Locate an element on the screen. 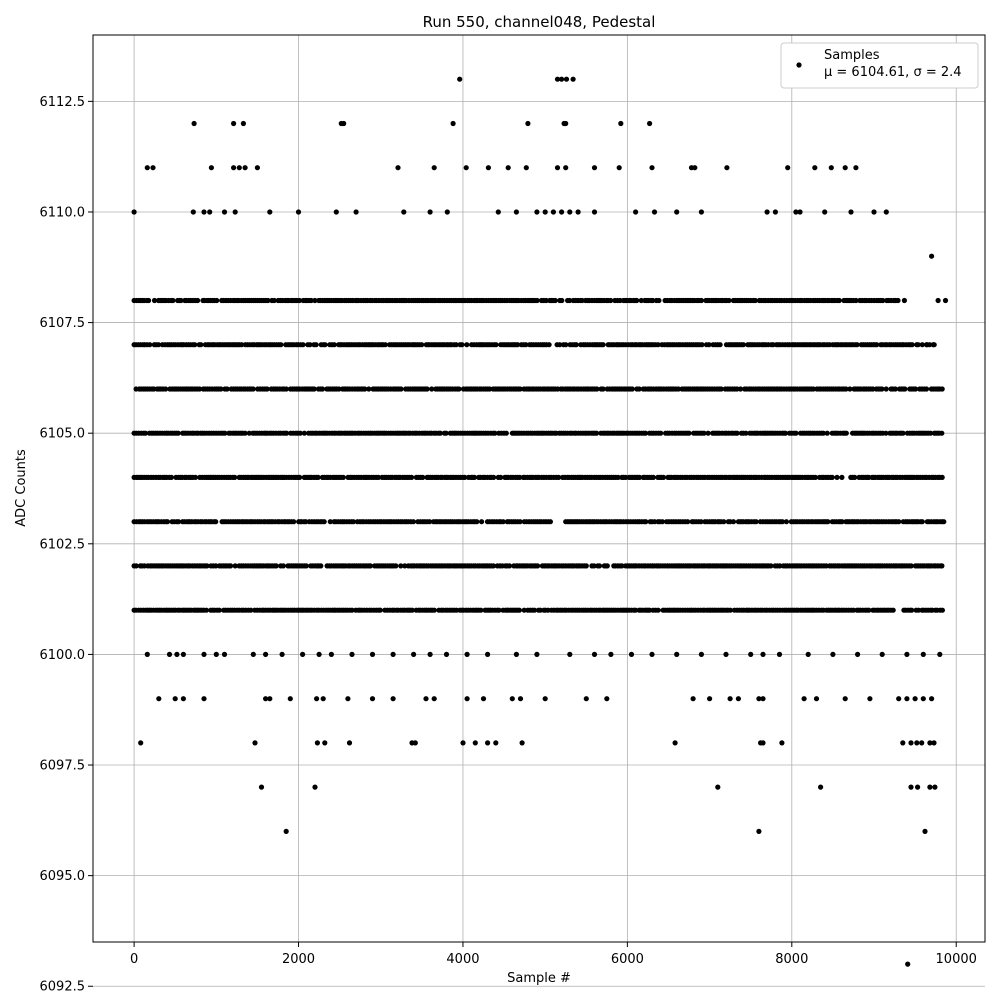  x-tick-label: 4000 is located at coordinates (462, 959).